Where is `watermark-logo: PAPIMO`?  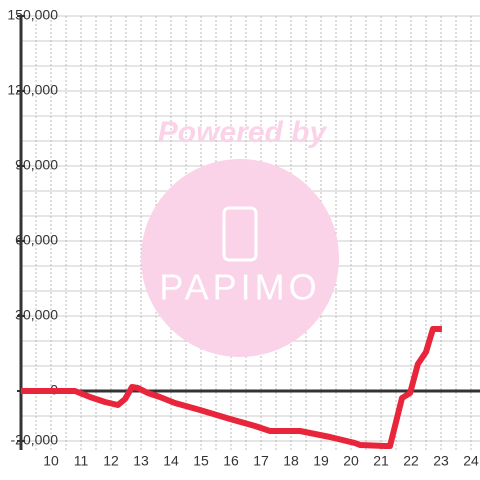
watermark-logo: PAPIMO is located at coordinates (239, 287).